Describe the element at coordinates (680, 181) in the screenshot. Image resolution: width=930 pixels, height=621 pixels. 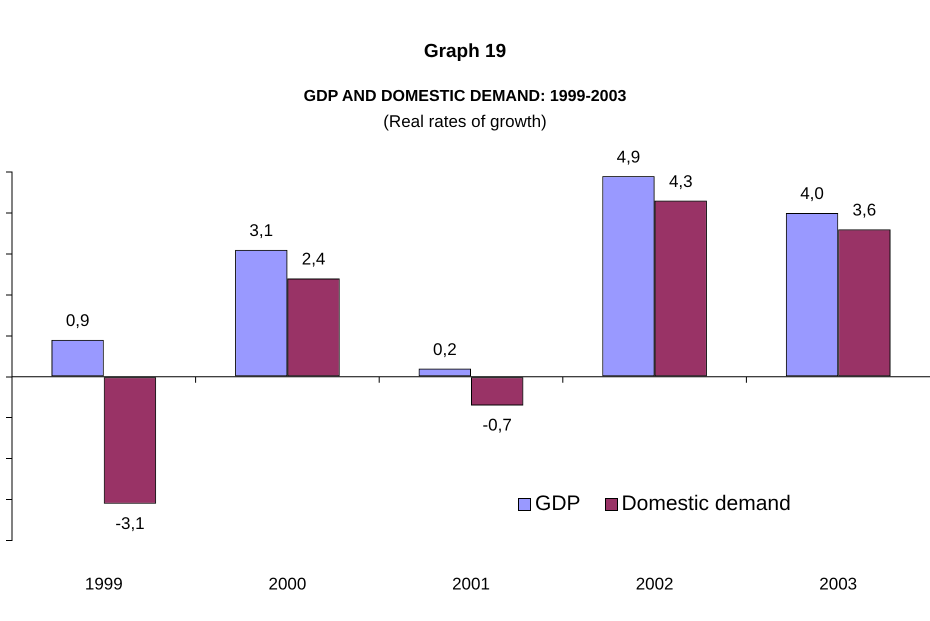
I see `data-label: 4,3` at that location.